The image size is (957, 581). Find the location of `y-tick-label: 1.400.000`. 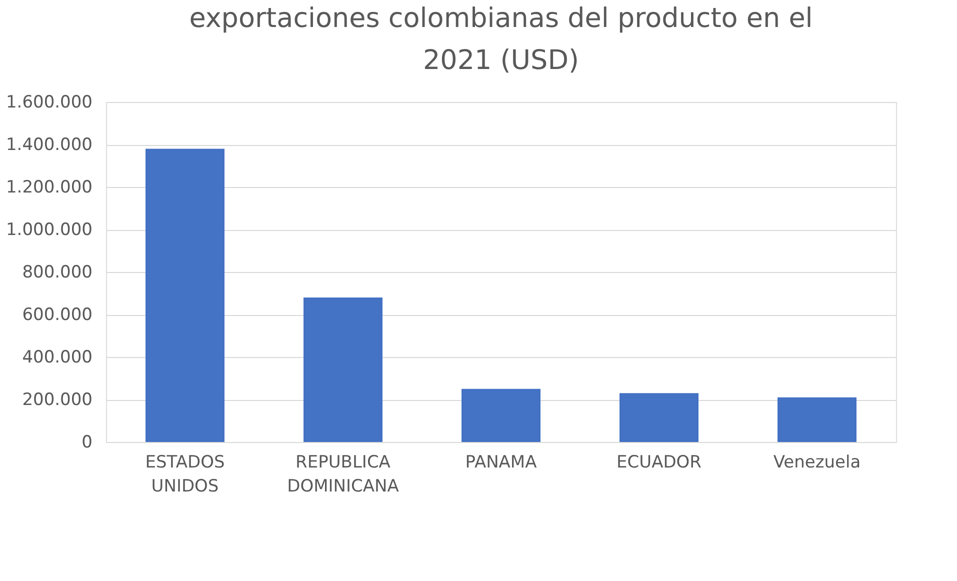

y-tick-label: 1.400.000 is located at coordinates (49, 145).